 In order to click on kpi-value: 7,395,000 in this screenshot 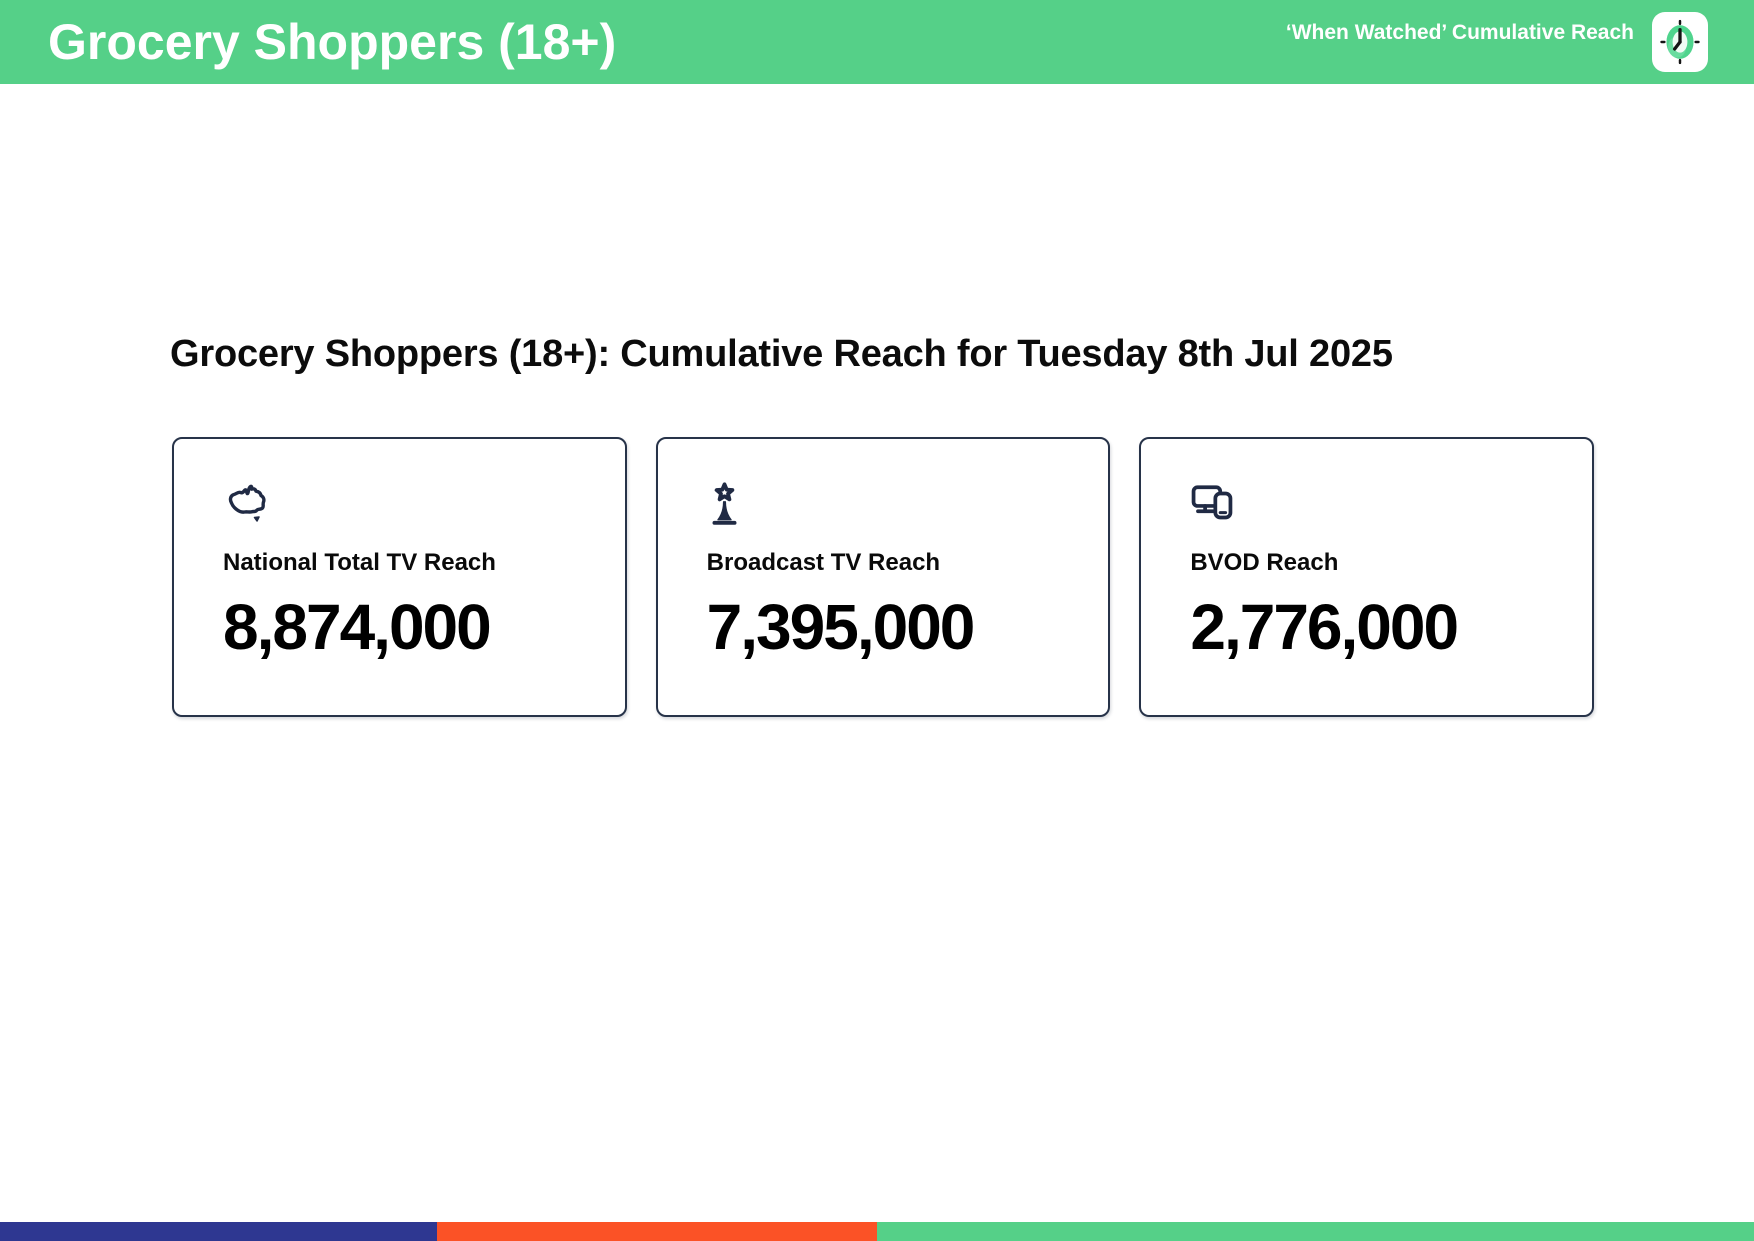, I will do `click(841, 627)`.